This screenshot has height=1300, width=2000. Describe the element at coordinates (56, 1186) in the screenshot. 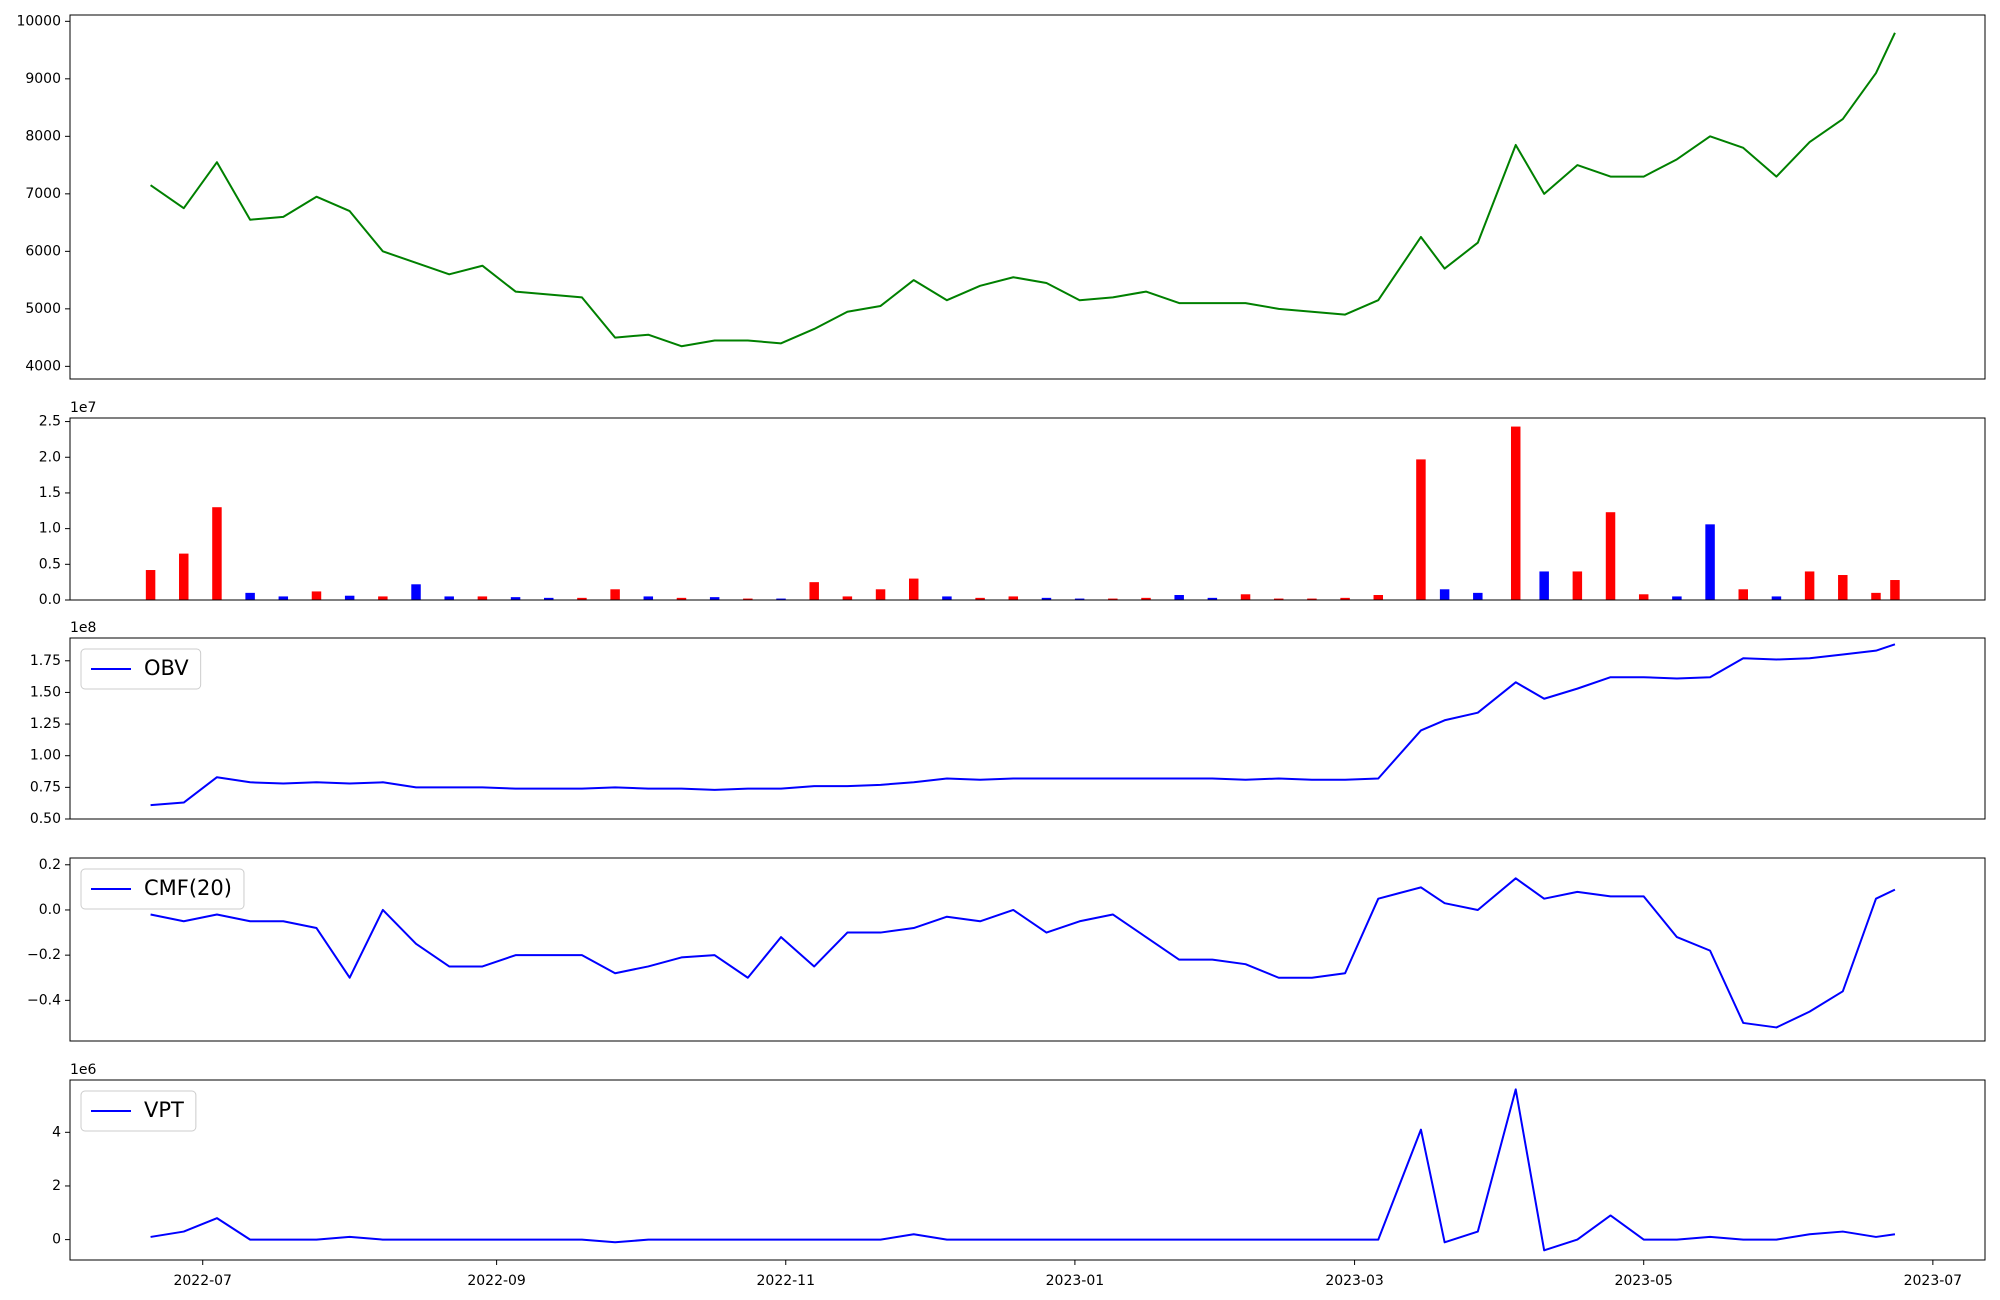

I see `y-tick-label: 2` at that location.